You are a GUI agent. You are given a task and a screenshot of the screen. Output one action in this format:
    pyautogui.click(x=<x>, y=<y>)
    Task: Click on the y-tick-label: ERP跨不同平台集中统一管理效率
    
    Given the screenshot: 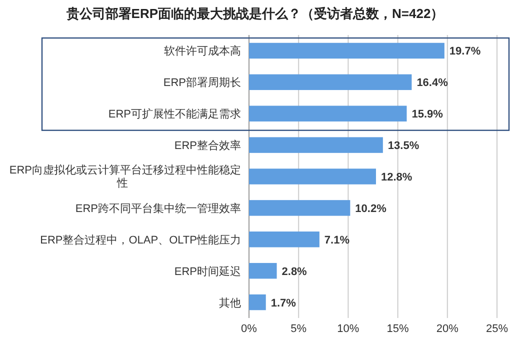 What is the action you would take?
    pyautogui.click(x=158, y=208)
    